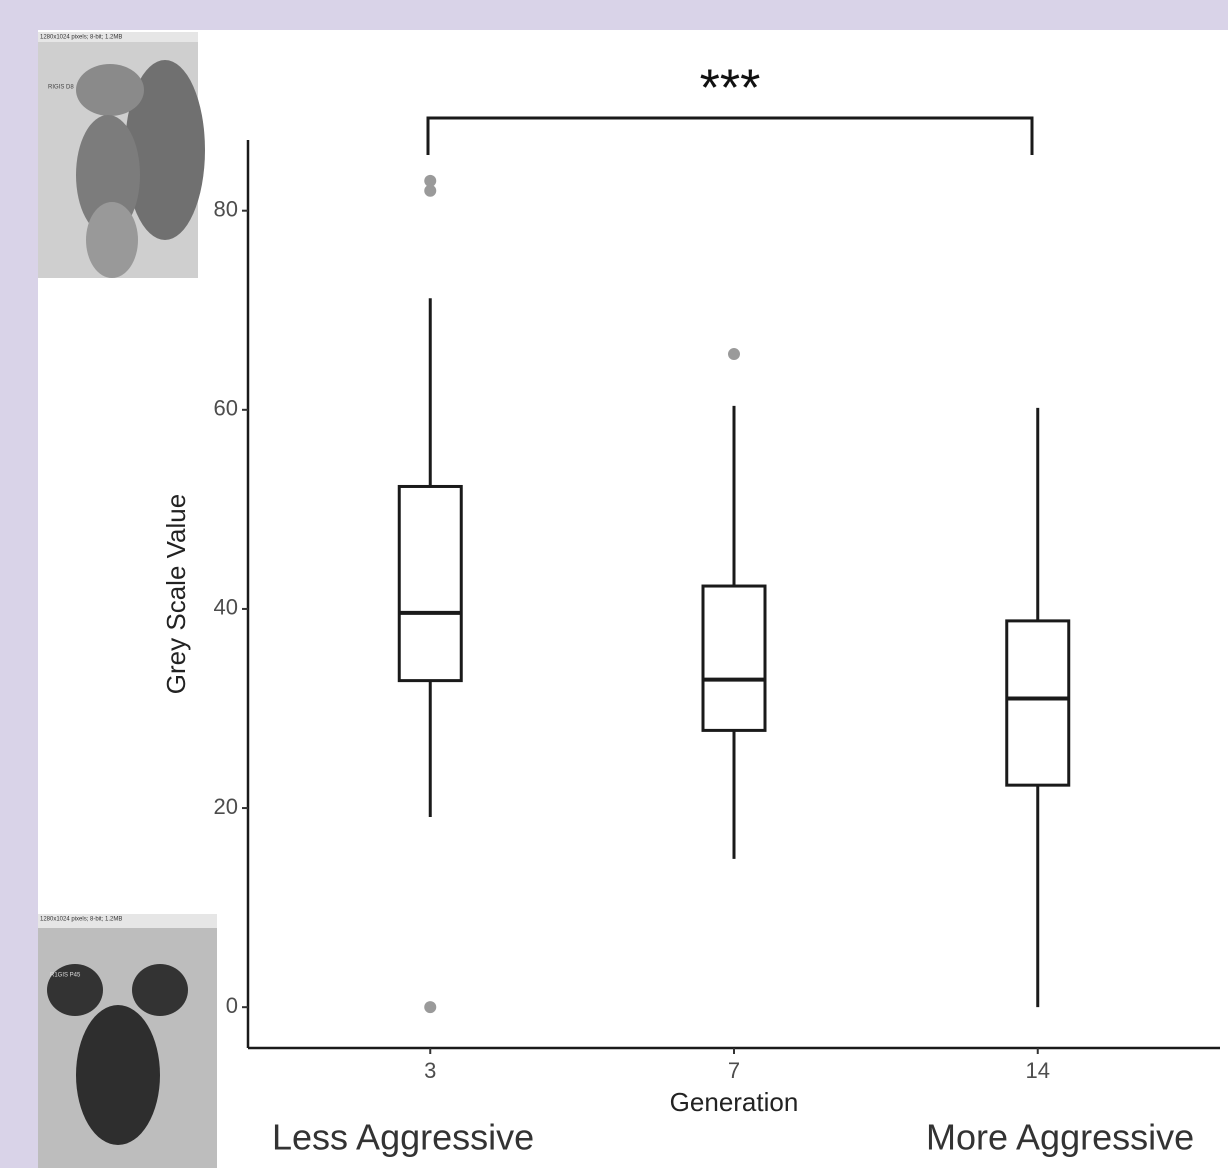 This screenshot has width=1228, height=1168. What do you see at coordinates (65, 976) in the screenshot?
I see `image-label: R1GIS P45` at bounding box center [65, 976].